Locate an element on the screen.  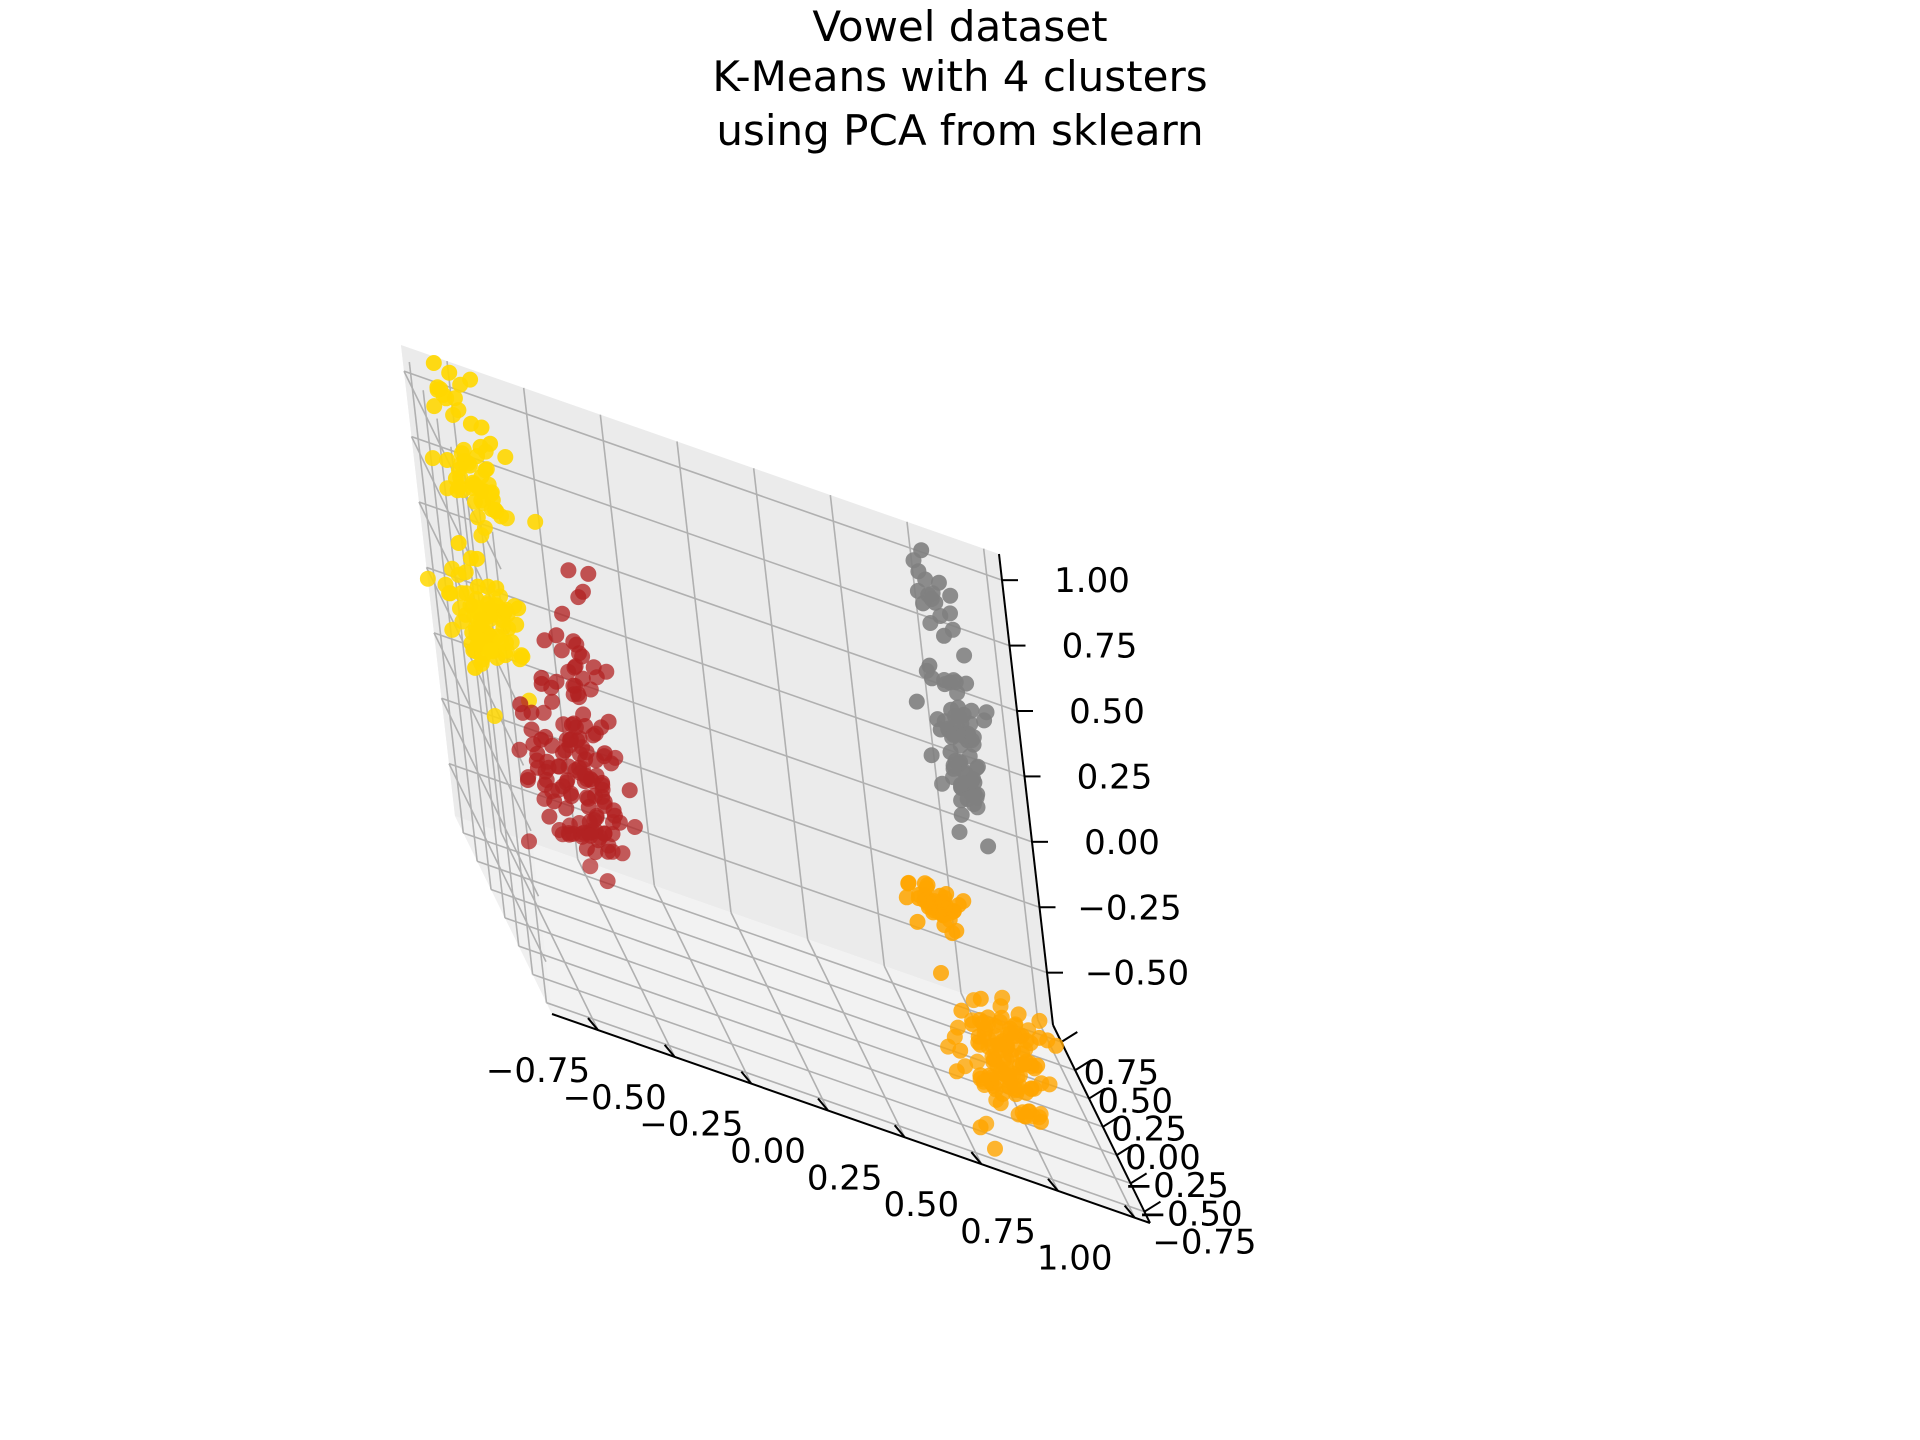
x-tick-label: 0.50 is located at coordinates (921, 1205).